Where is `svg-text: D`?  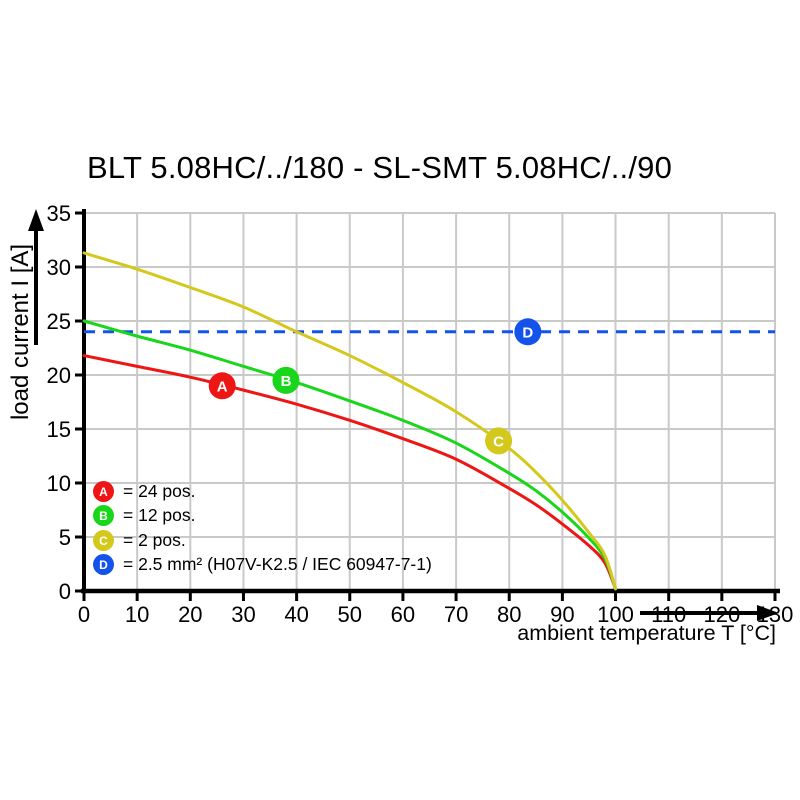
svg-text: D is located at coordinates (527, 332).